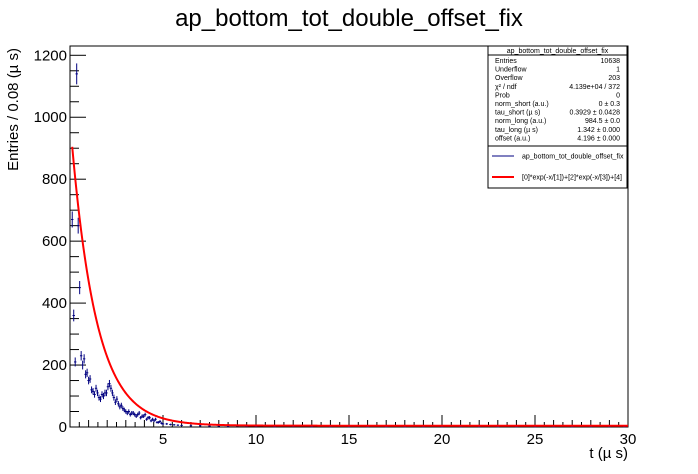  What do you see at coordinates (594, 87) in the screenshot?
I see `stats-row-value: 4.139e+04 / 372` at bounding box center [594, 87].